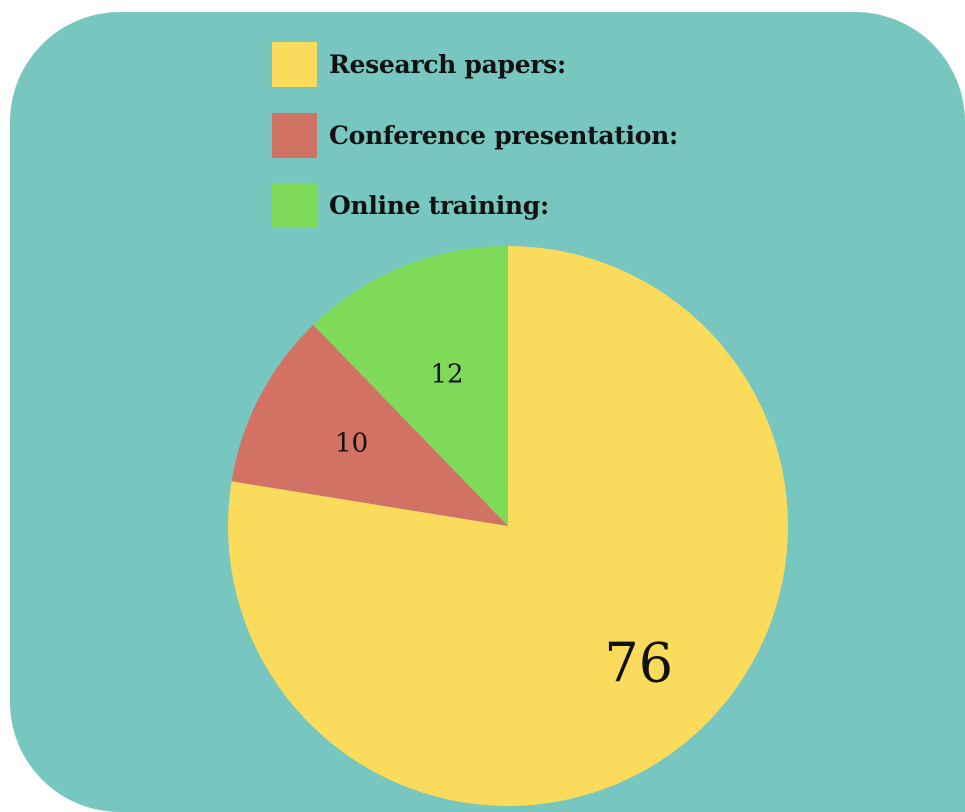 The height and width of the screenshot is (812, 965). Describe the element at coordinates (439, 205) in the screenshot. I see `legend-label-online-training: Online training:` at that location.